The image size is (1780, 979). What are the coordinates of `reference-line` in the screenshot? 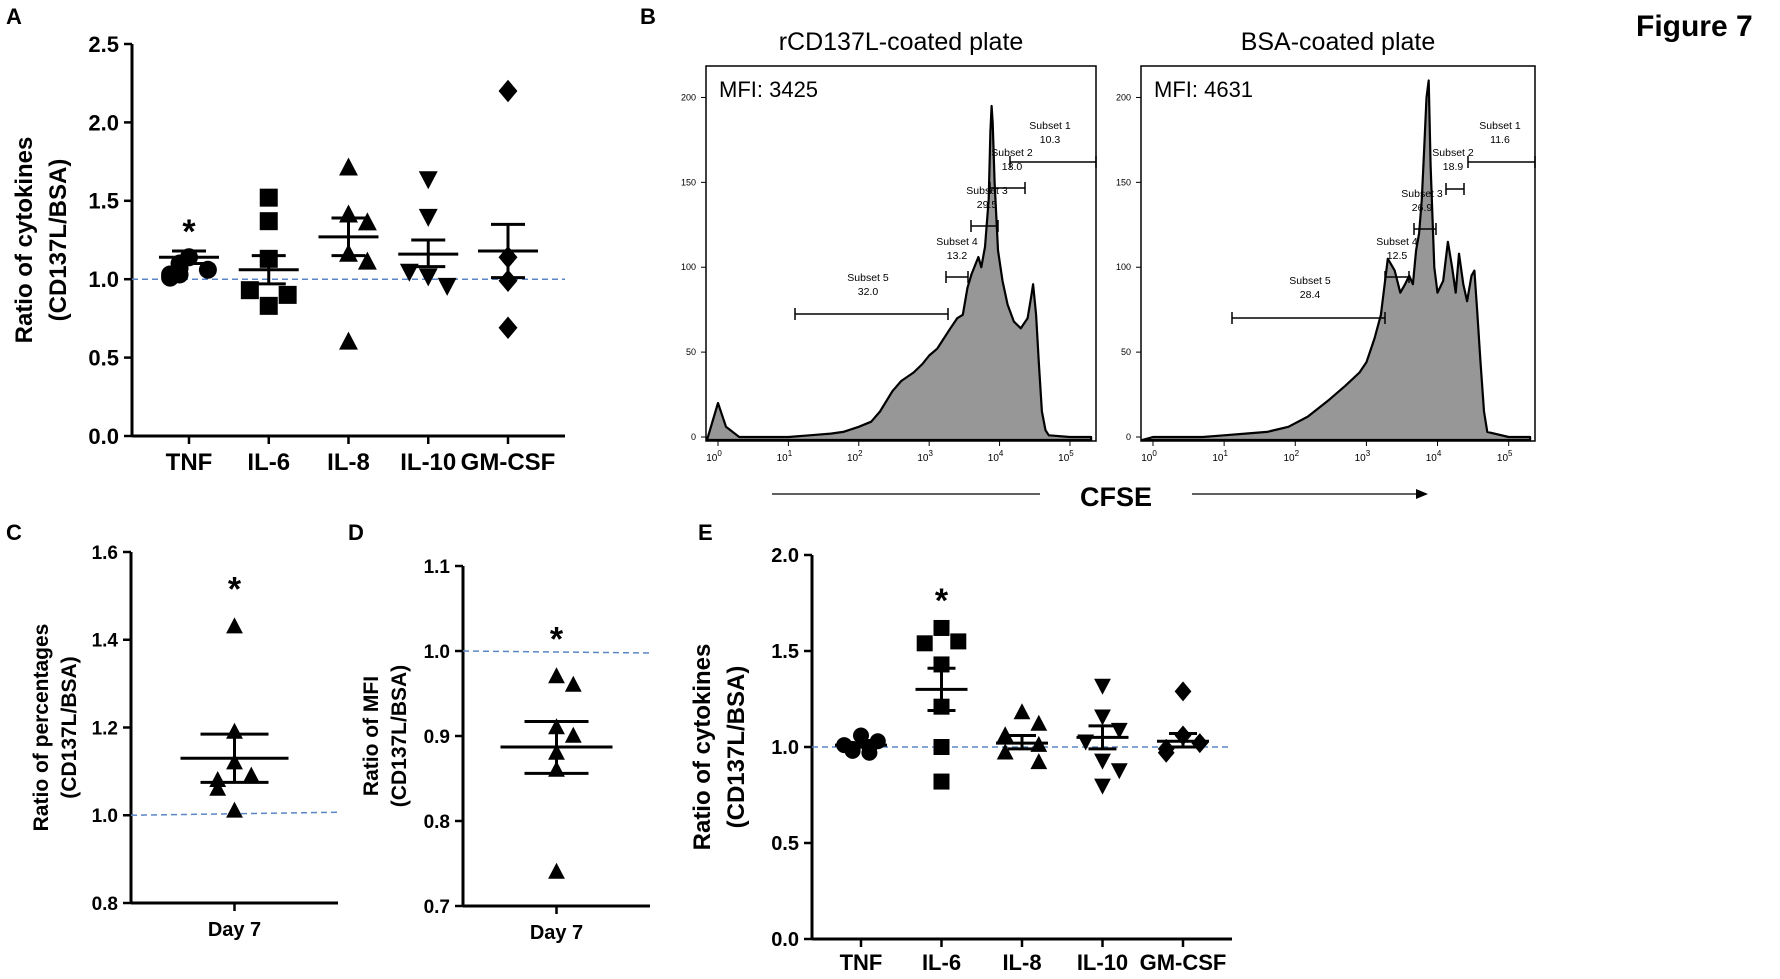 It's located at (556, 652).